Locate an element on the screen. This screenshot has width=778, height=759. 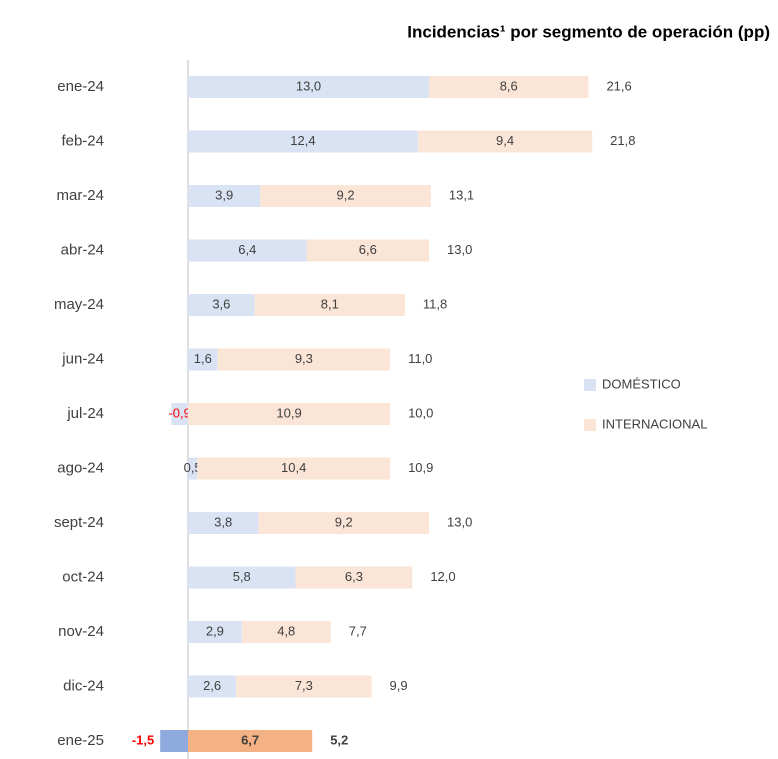
value-label: 5,8 is located at coordinates (242, 576).